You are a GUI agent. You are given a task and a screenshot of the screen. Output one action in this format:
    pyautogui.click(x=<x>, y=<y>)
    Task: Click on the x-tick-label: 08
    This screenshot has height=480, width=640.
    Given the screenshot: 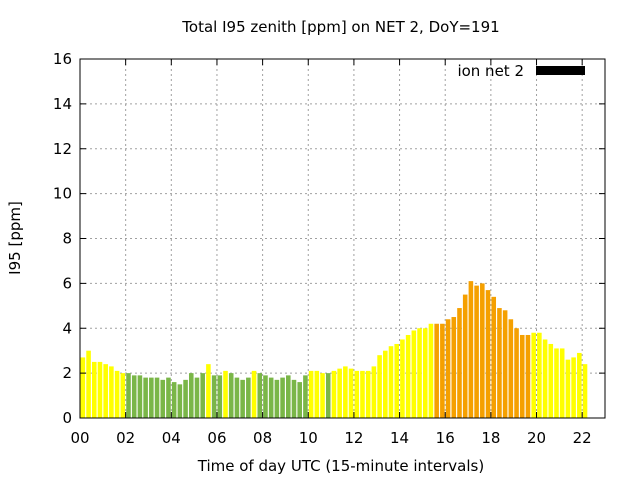 What is the action you would take?
    pyautogui.click(x=262, y=438)
    